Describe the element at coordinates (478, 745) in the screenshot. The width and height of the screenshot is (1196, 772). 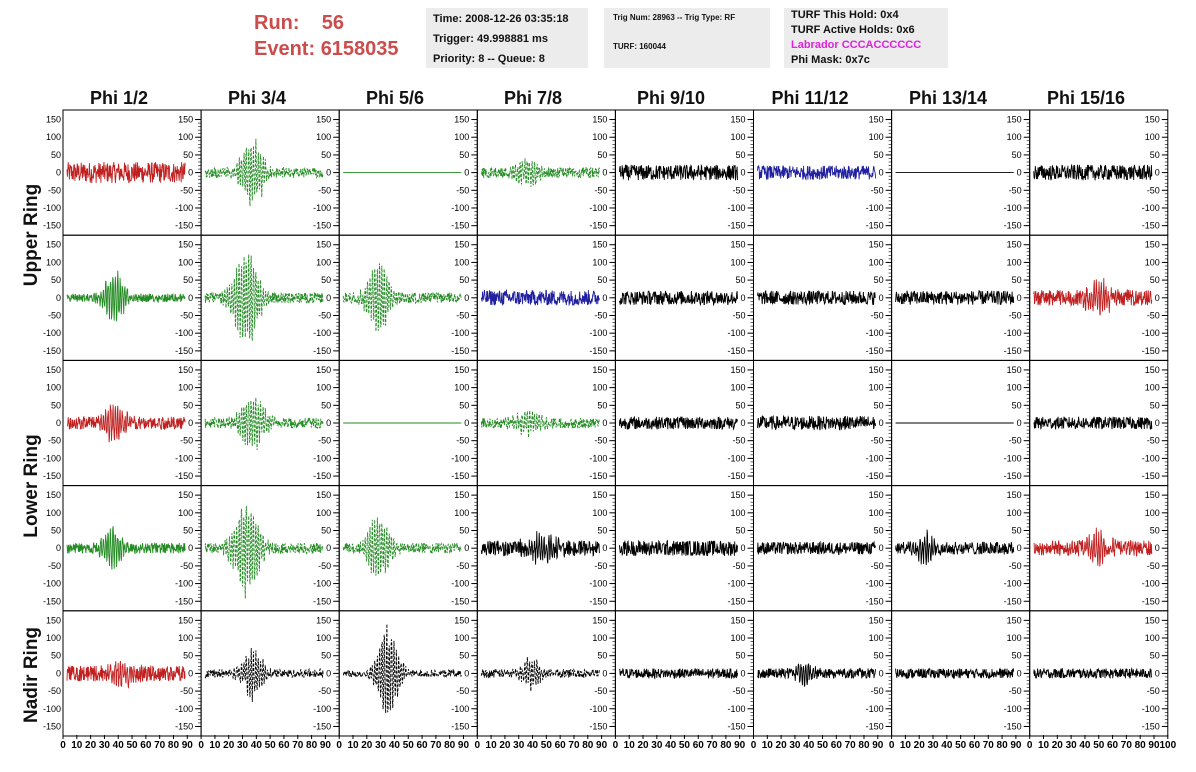
I see `xtick-label: 0` at that location.